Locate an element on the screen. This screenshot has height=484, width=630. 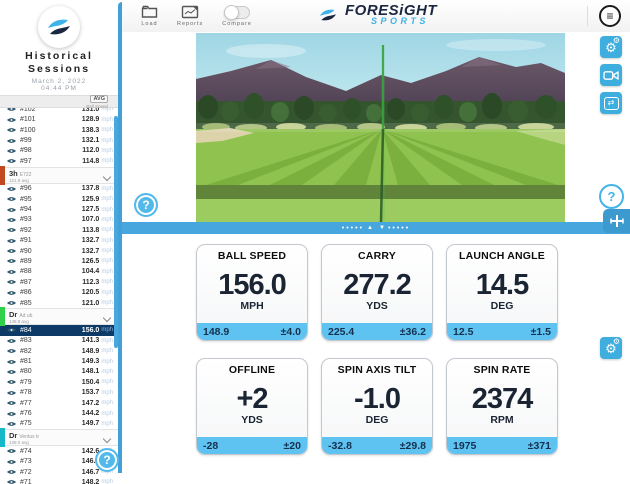
swap-view-button: ⇄ is located at coordinates (611, 103).